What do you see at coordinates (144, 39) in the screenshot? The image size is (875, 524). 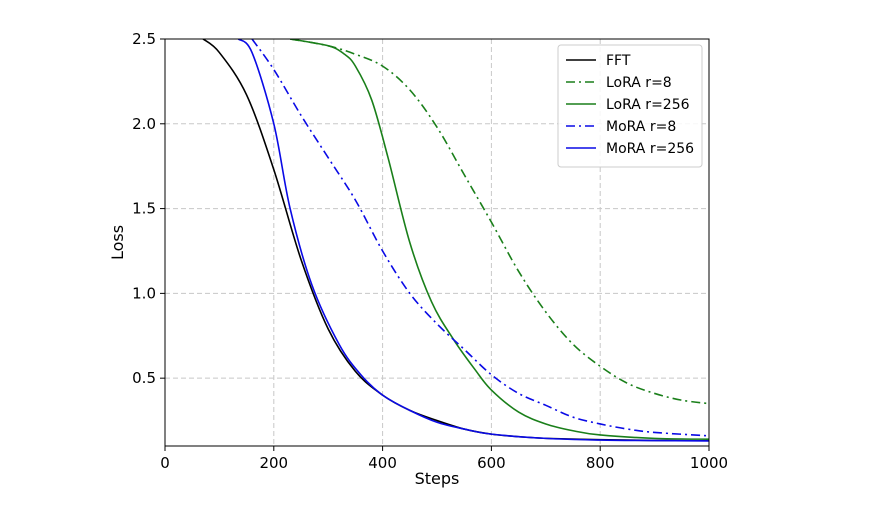 I see `y-tick-label: 2.5` at bounding box center [144, 39].